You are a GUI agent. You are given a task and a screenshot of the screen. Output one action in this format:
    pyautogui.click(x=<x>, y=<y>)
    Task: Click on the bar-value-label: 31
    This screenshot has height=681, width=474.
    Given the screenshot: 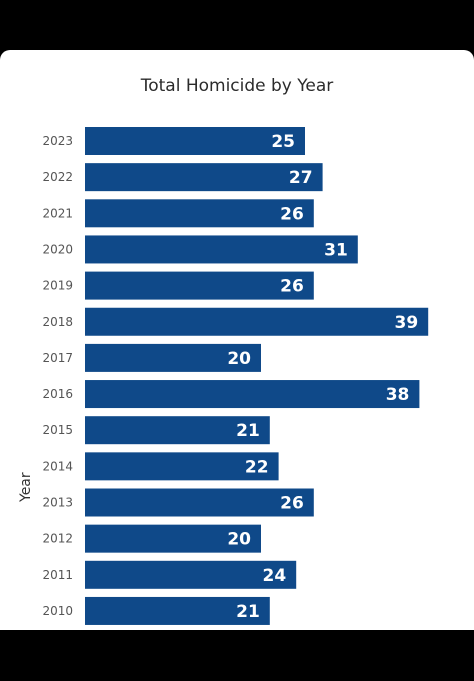 What is the action you would take?
    pyautogui.click(x=336, y=250)
    